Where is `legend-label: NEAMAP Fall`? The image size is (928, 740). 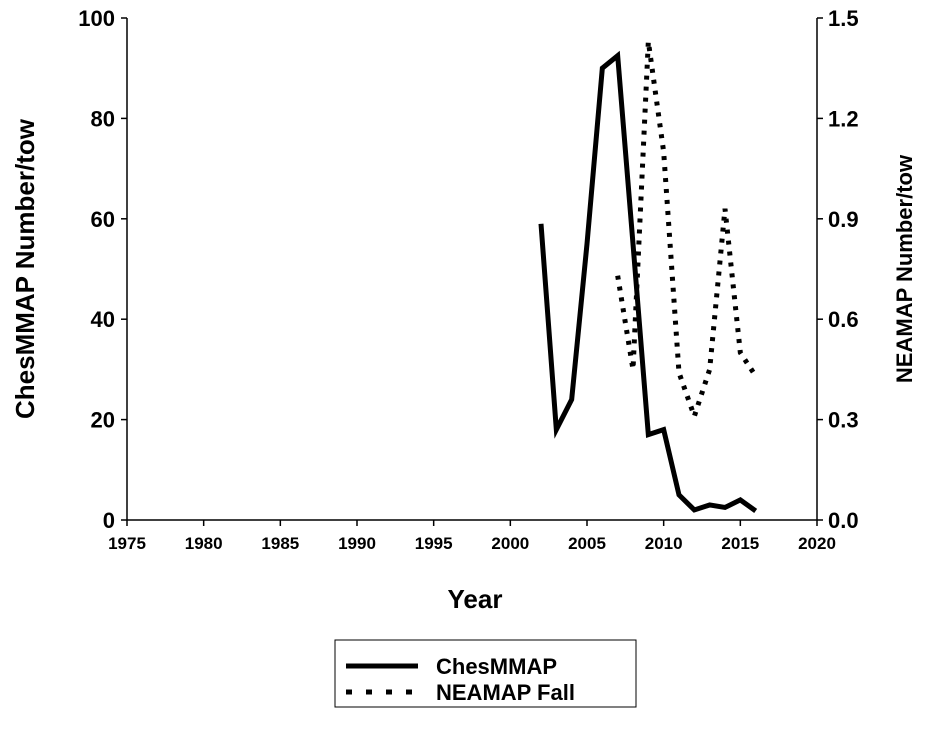
legend-label: NEAMAP Fall is located at coordinates (505, 692).